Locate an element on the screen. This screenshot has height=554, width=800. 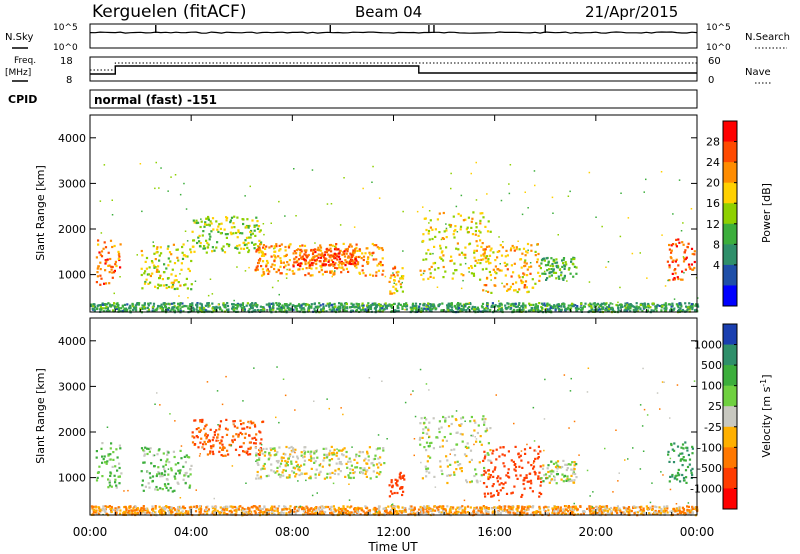
noise-left-tick-bottom: 10^0 is located at coordinates (65, 48).